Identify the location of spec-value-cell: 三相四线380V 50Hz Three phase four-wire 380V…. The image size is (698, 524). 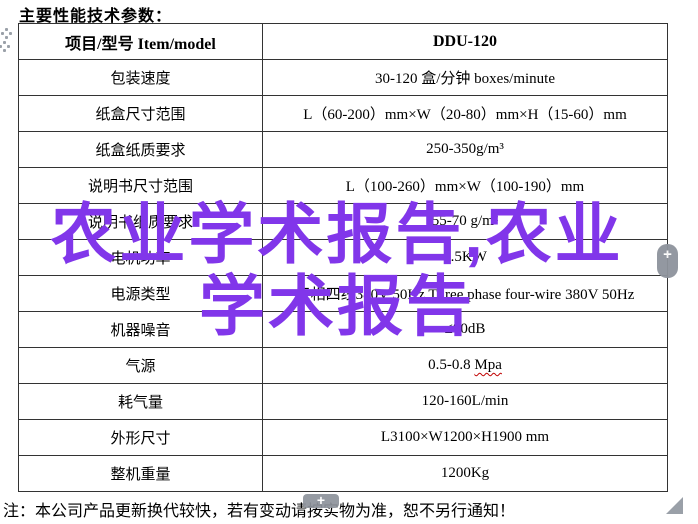
(465, 293).